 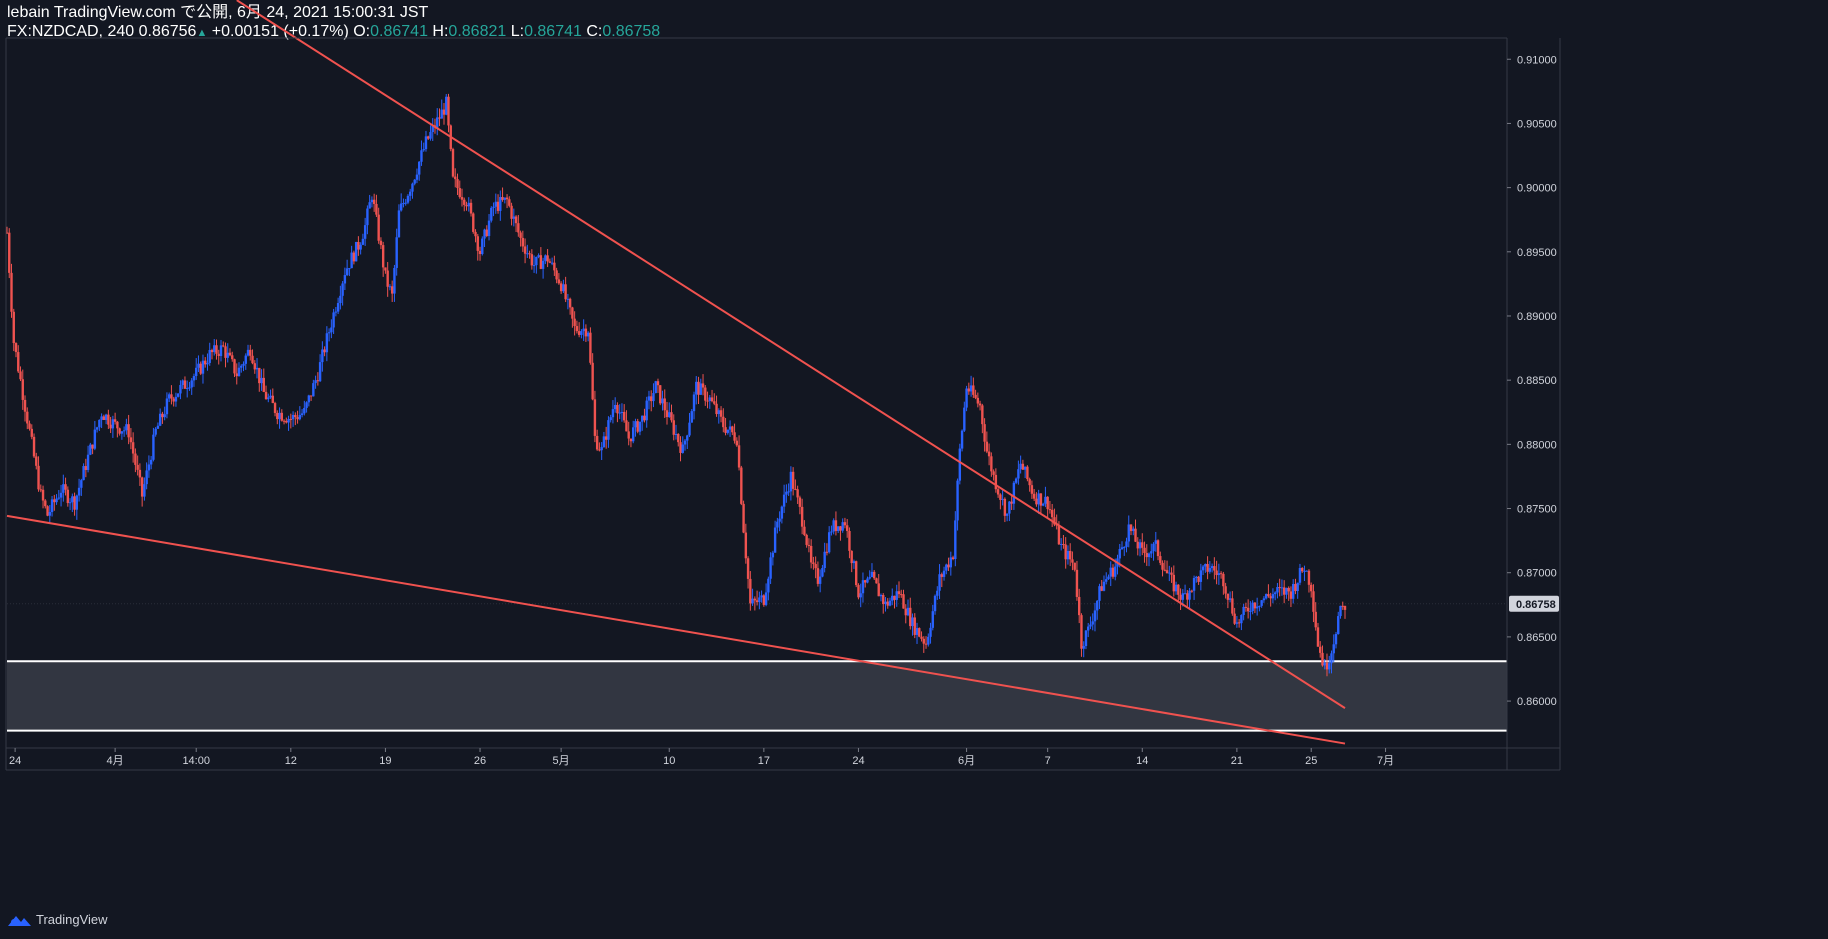 I want to click on symbol-label: FX:NZDCAD, 240, so click(x=71, y=31).